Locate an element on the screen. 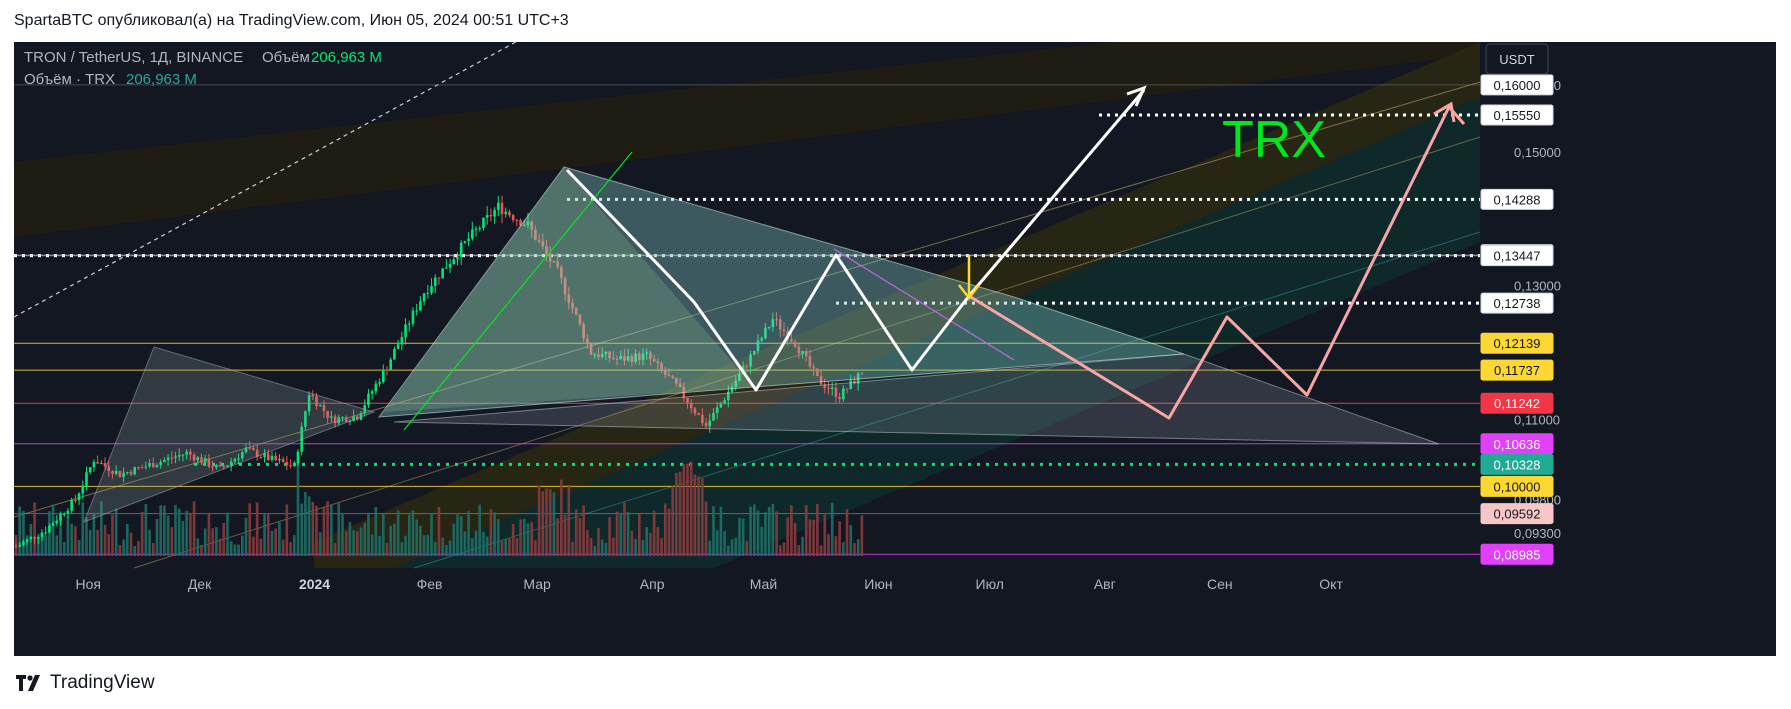  purple-trend-line is located at coordinates (924, 304).